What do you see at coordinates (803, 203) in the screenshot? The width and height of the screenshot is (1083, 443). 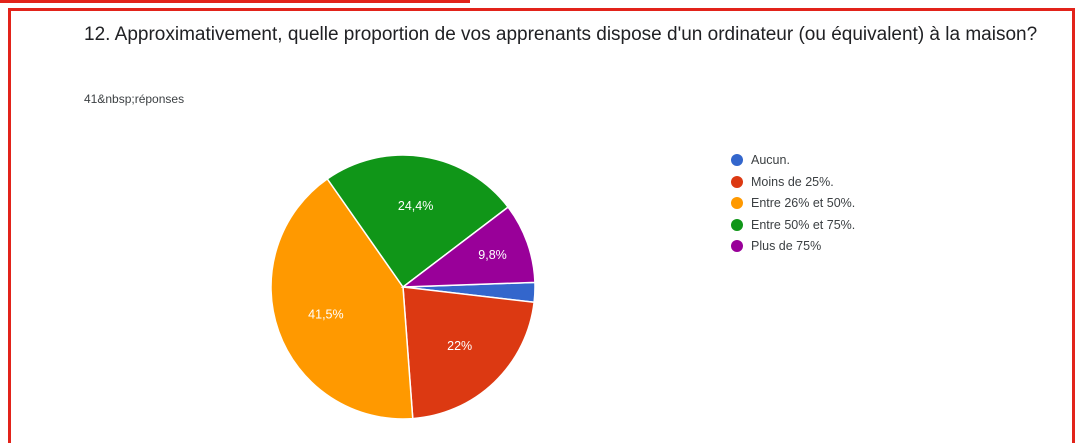 I see `legend-label: Entre 26% et 50%.` at bounding box center [803, 203].